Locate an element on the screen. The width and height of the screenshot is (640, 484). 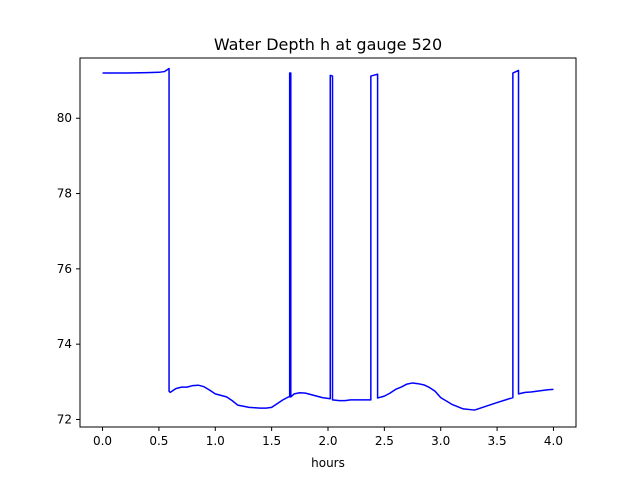
y-tick-label: 80 is located at coordinates (64, 118).